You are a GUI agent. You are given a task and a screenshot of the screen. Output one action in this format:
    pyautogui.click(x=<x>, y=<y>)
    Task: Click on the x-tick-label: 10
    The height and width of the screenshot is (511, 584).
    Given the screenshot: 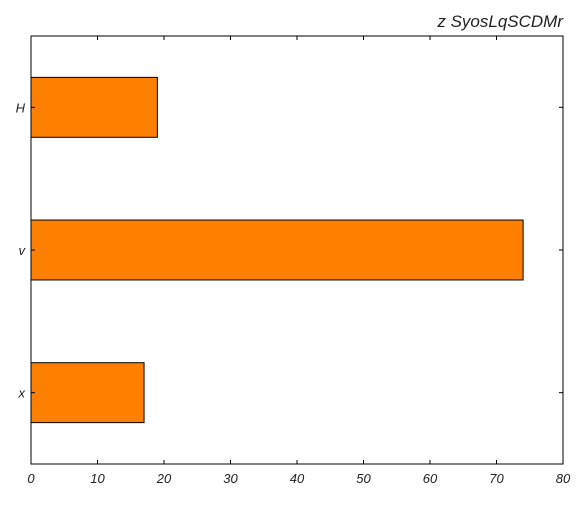 What is the action you would take?
    pyautogui.click(x=97, y=478)
    